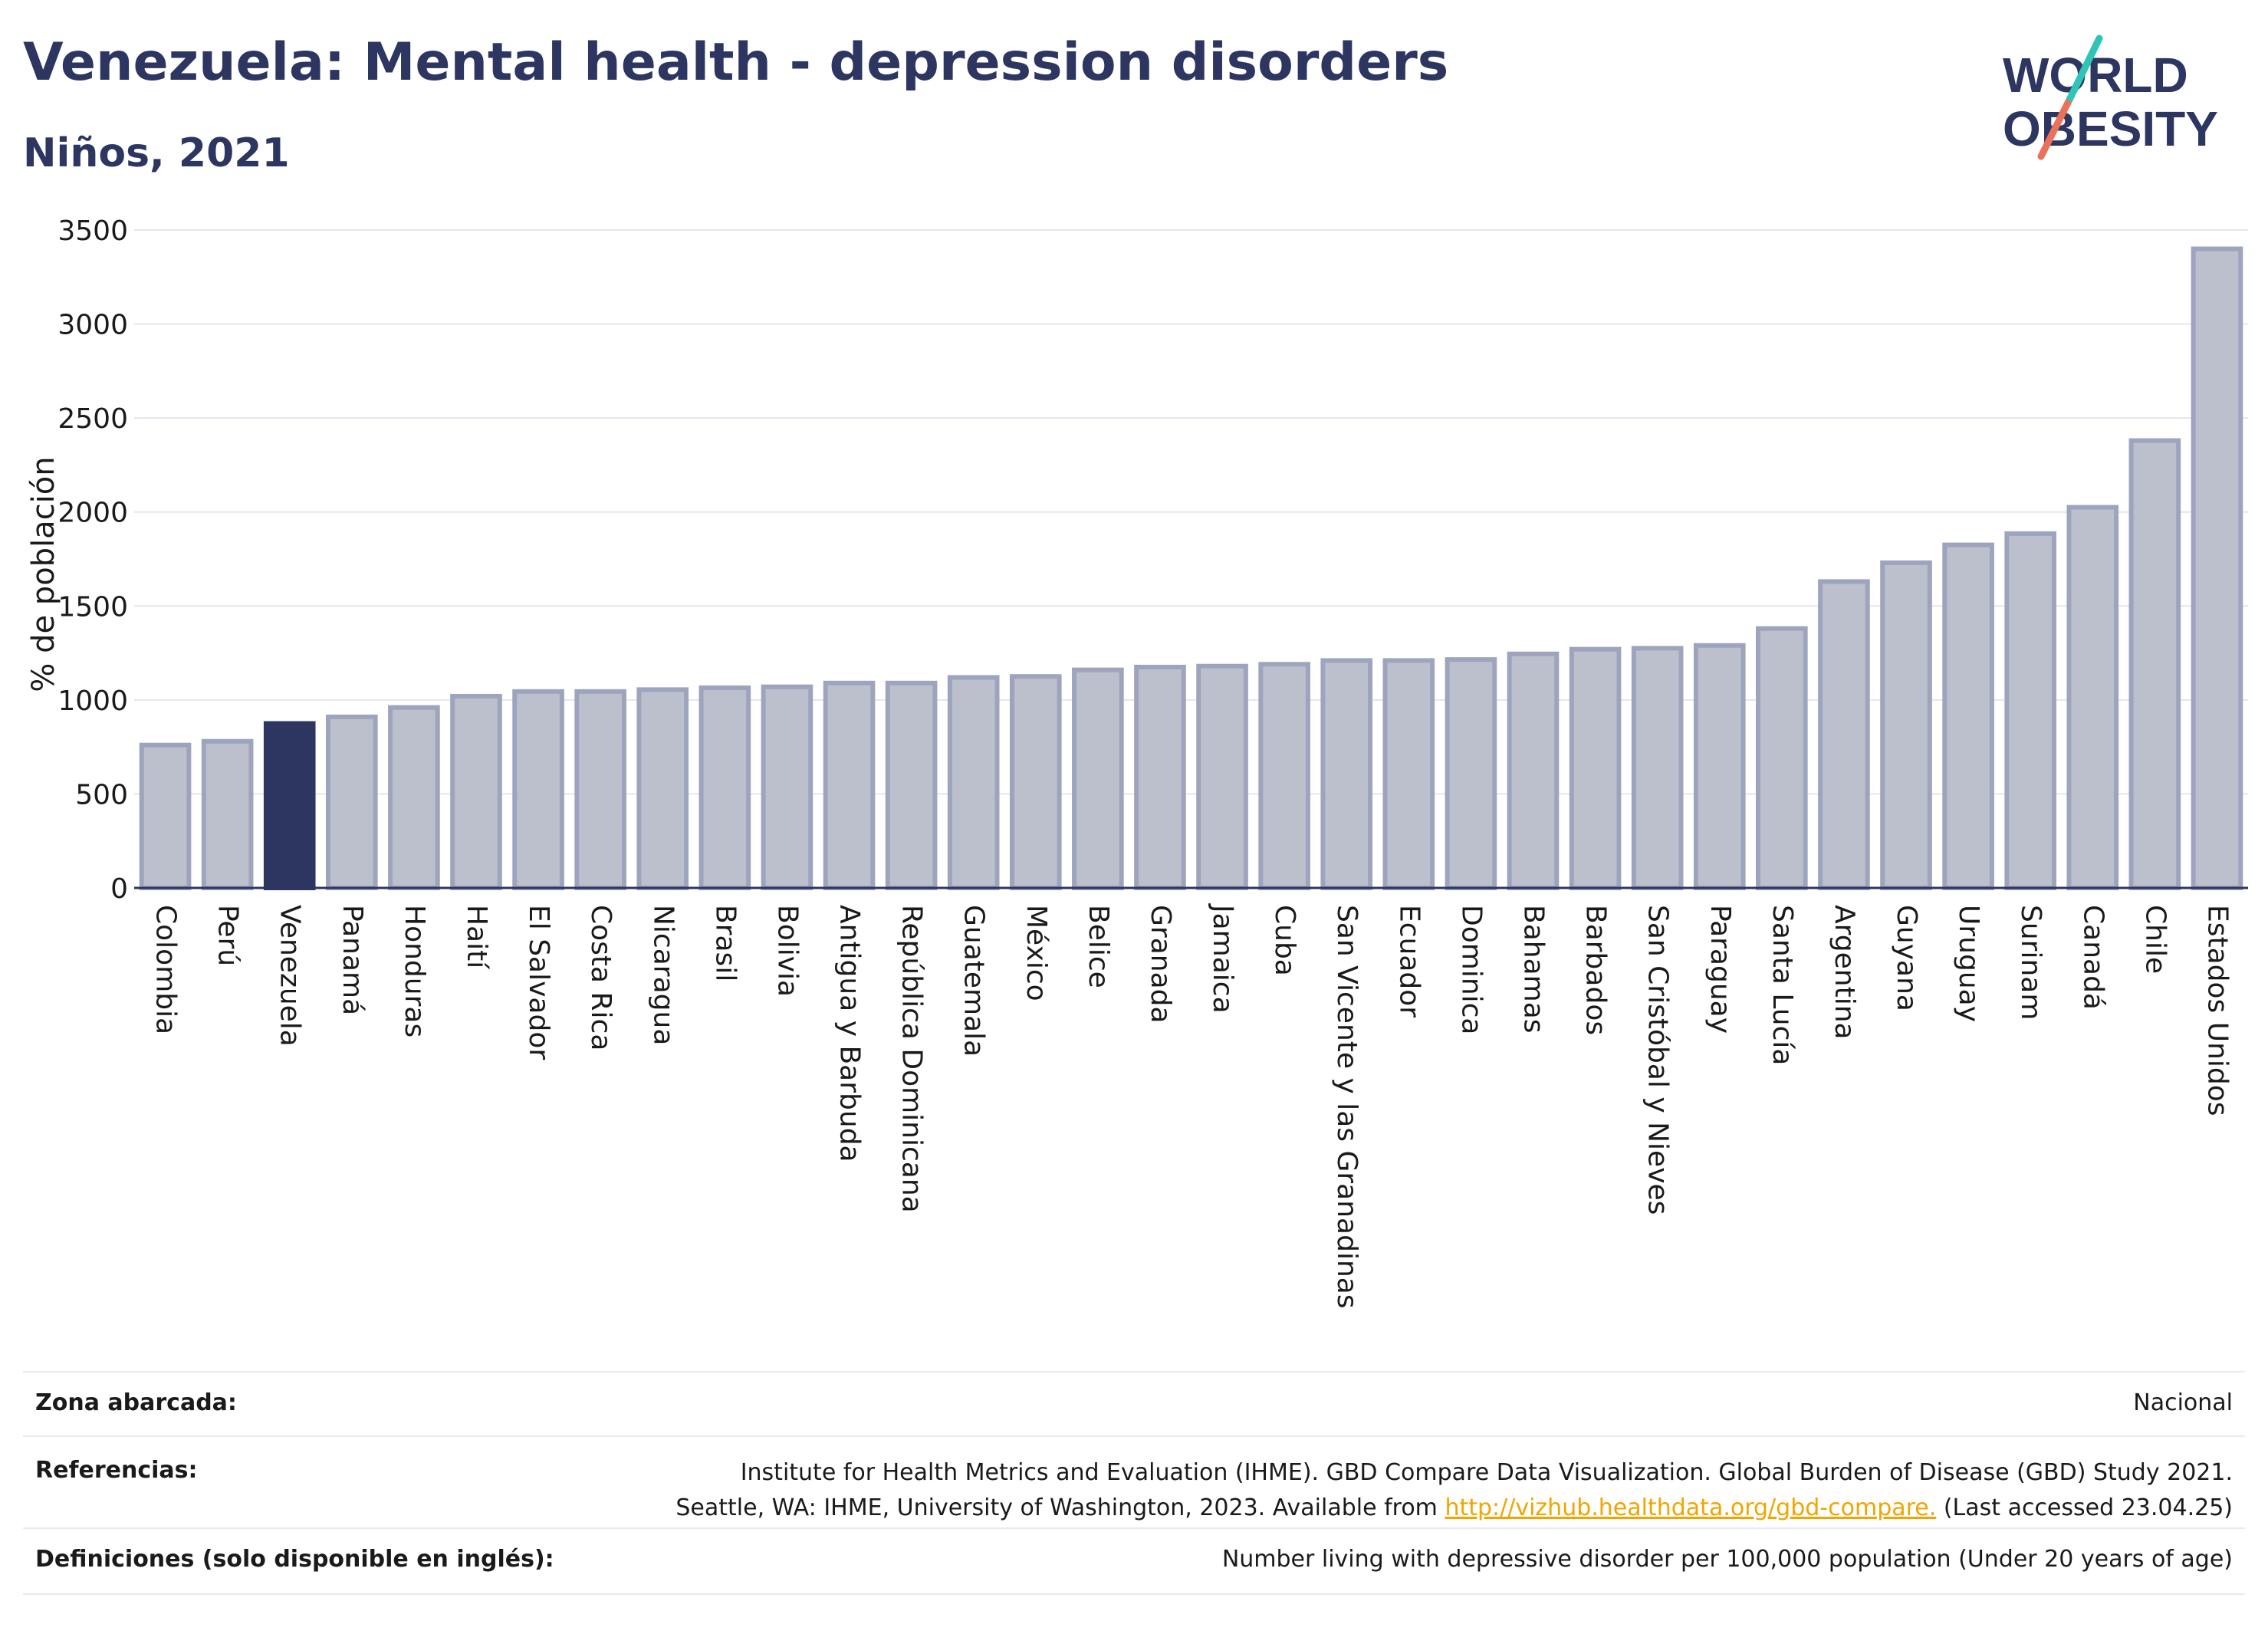 The height and width of the screenshot is (1634, 2268). What do you see at coordinates (93, 231) in the screenshot?
I see `y-tick-label: 3500` at bounding box center [93, 231].